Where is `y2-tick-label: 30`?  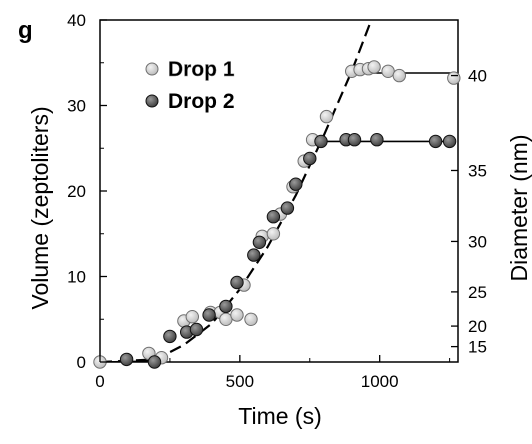 y2-tick-label: 30 is located at coordinates (477, 241).